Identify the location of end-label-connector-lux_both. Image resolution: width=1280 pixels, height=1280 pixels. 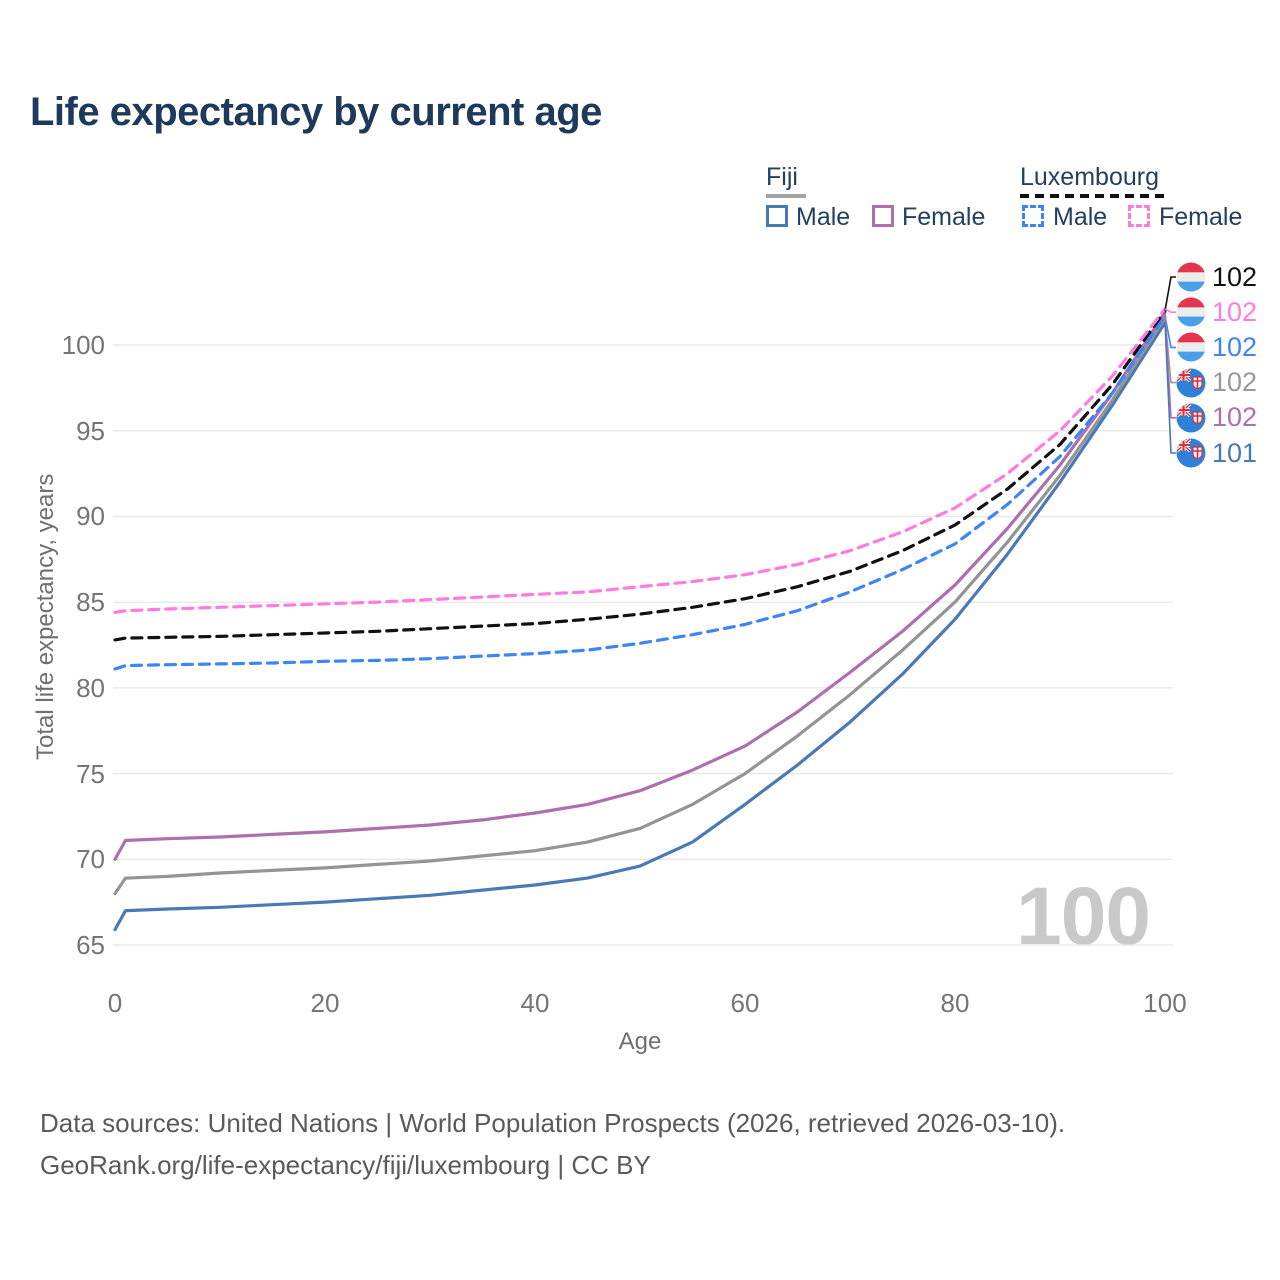
(1170, 293).